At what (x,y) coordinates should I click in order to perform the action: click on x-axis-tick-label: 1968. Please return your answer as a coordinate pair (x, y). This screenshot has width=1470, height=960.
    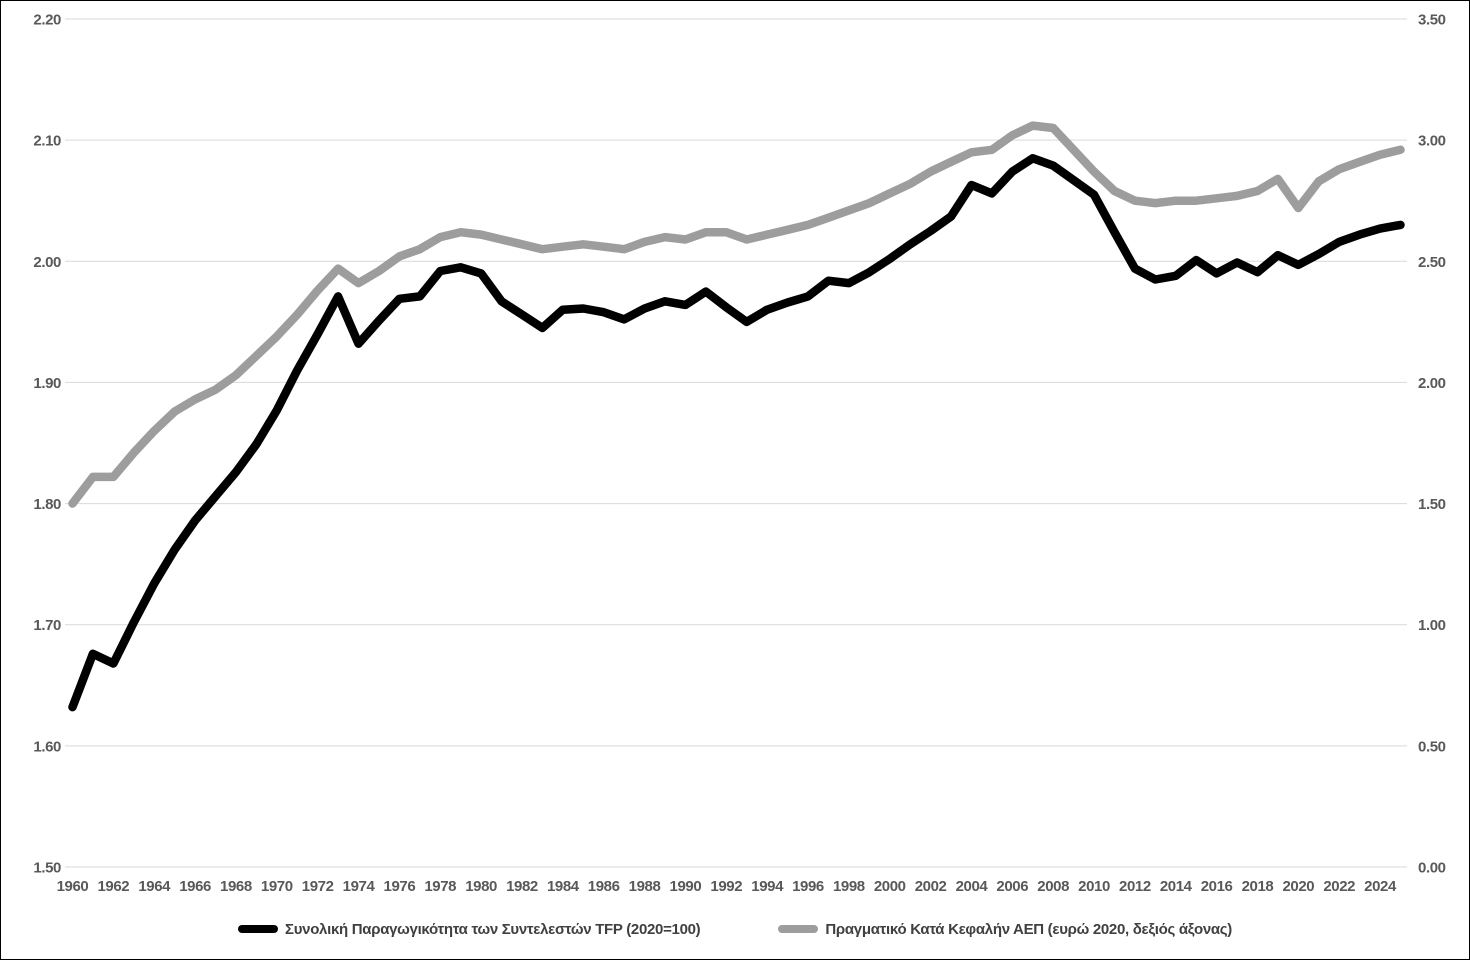
    Looking at the image, I should click on (236, 886).